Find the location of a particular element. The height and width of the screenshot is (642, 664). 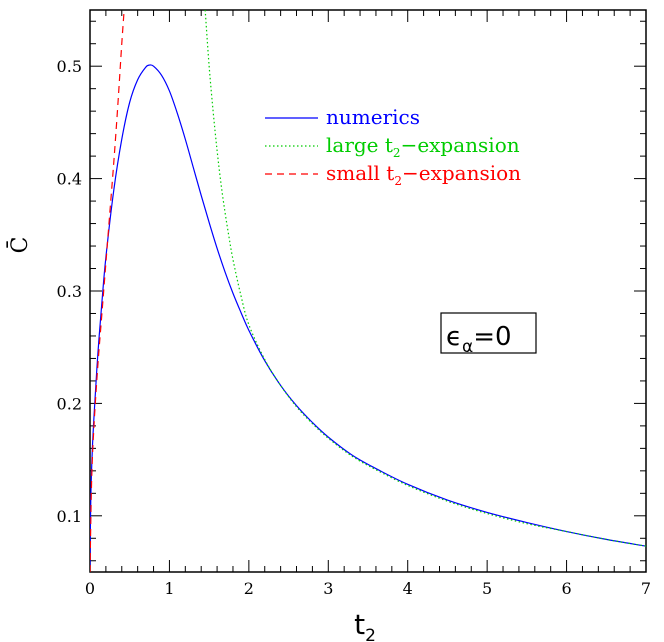

x-tick-label: 2 is located at coordinates (249, 588).